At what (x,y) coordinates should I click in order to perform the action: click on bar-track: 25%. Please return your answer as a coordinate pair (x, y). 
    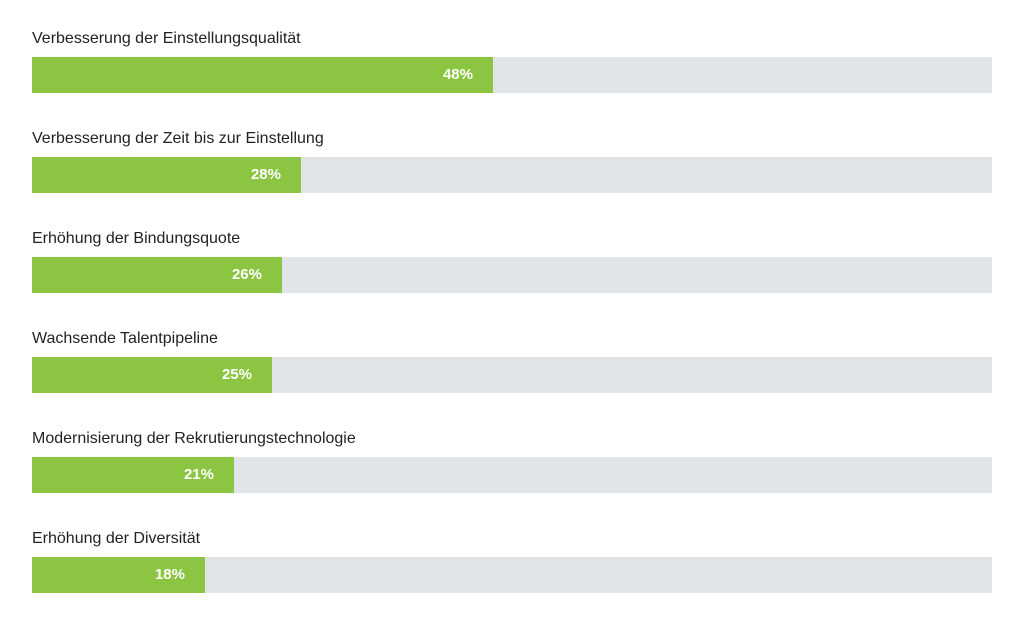
    Looking at the image, I should click on (512, 375).